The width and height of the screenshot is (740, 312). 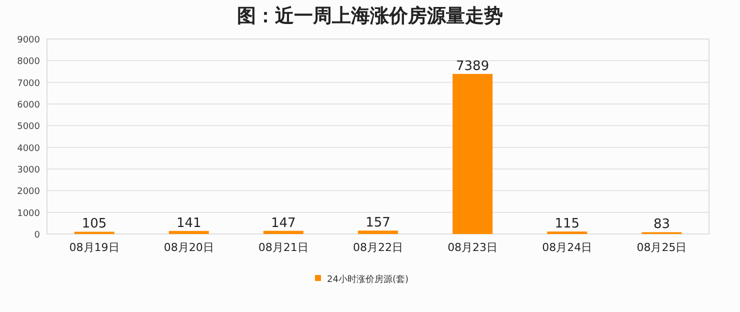 I want to click on data-label: 141, so click(x=189, y=223).